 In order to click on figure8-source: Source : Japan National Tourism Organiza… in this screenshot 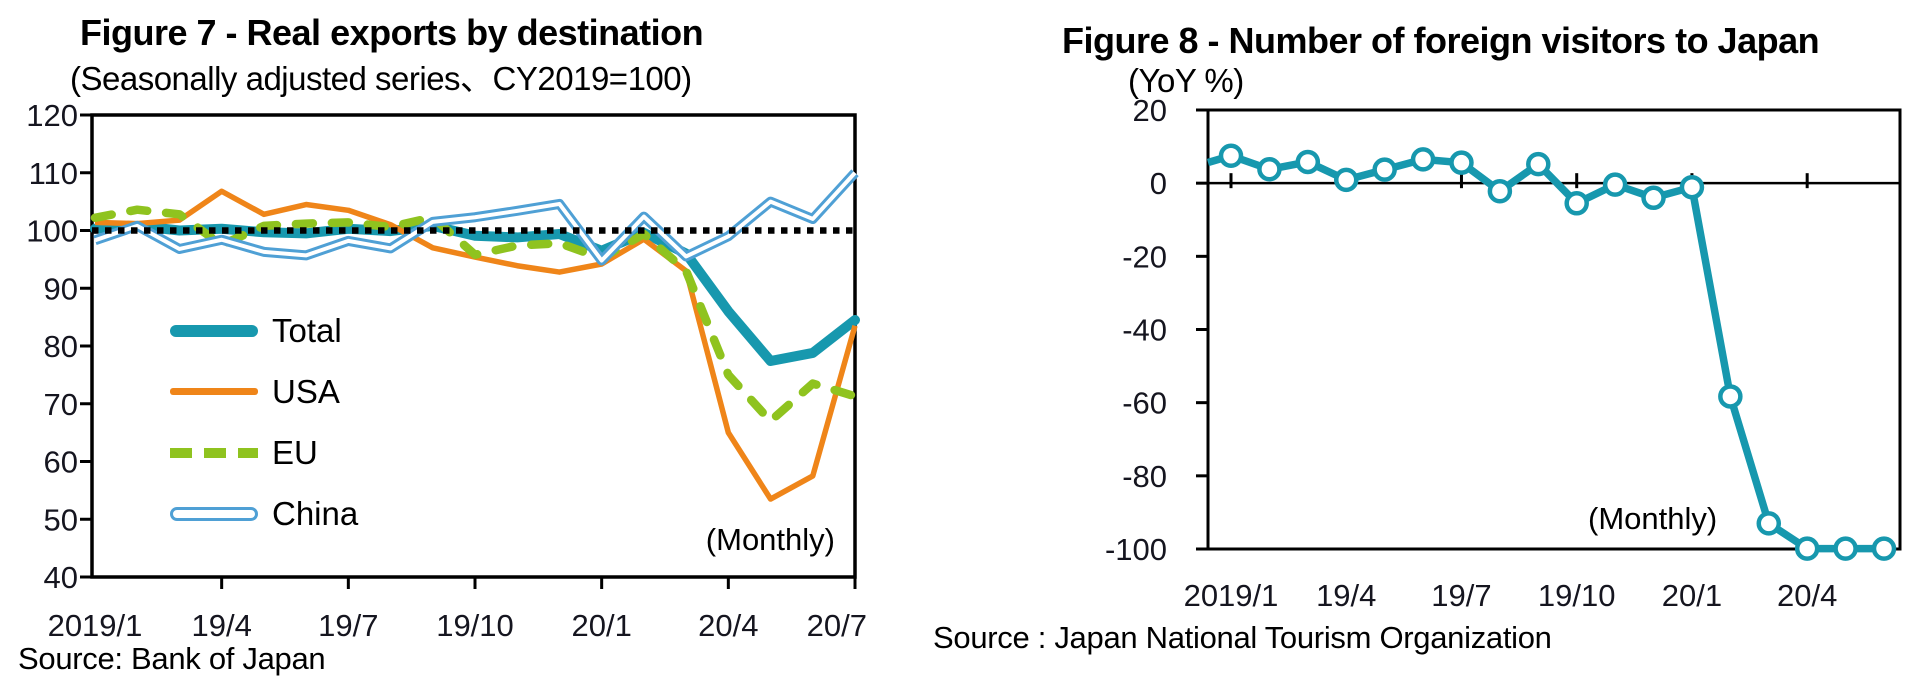, I will do `click(1242, 637)`.